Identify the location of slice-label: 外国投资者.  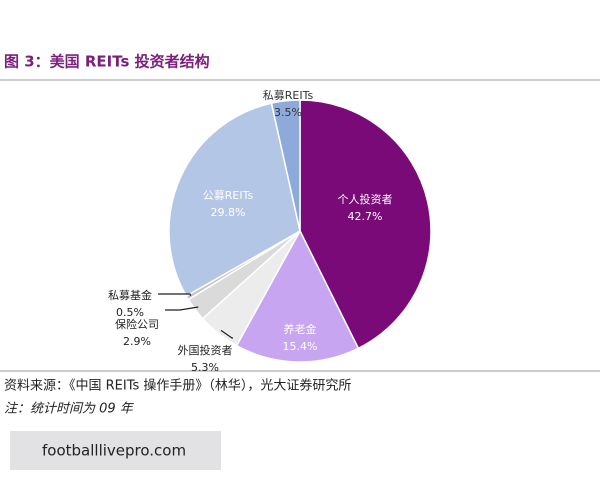
(205, 350).